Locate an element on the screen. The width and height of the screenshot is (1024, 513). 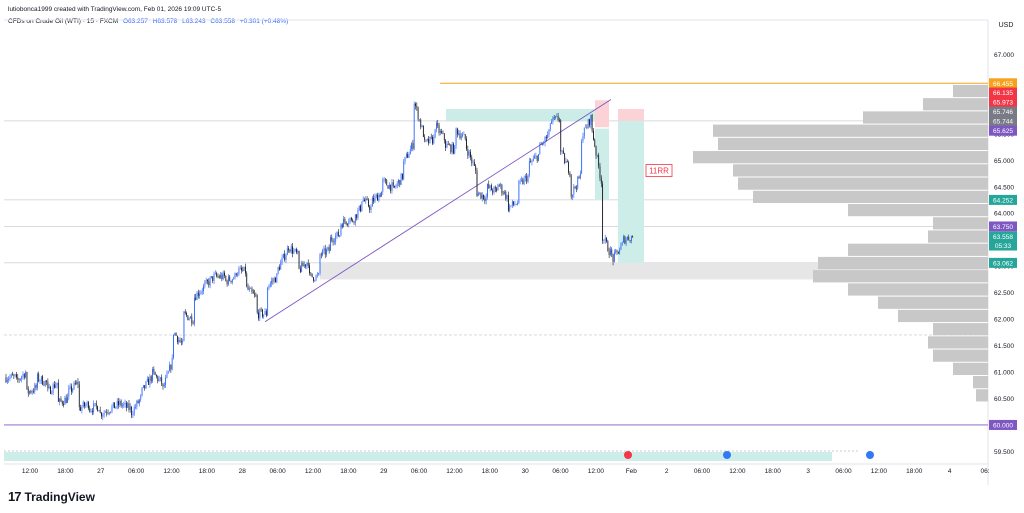
price-label: 65.746 is located at coordinates (1003, 112).